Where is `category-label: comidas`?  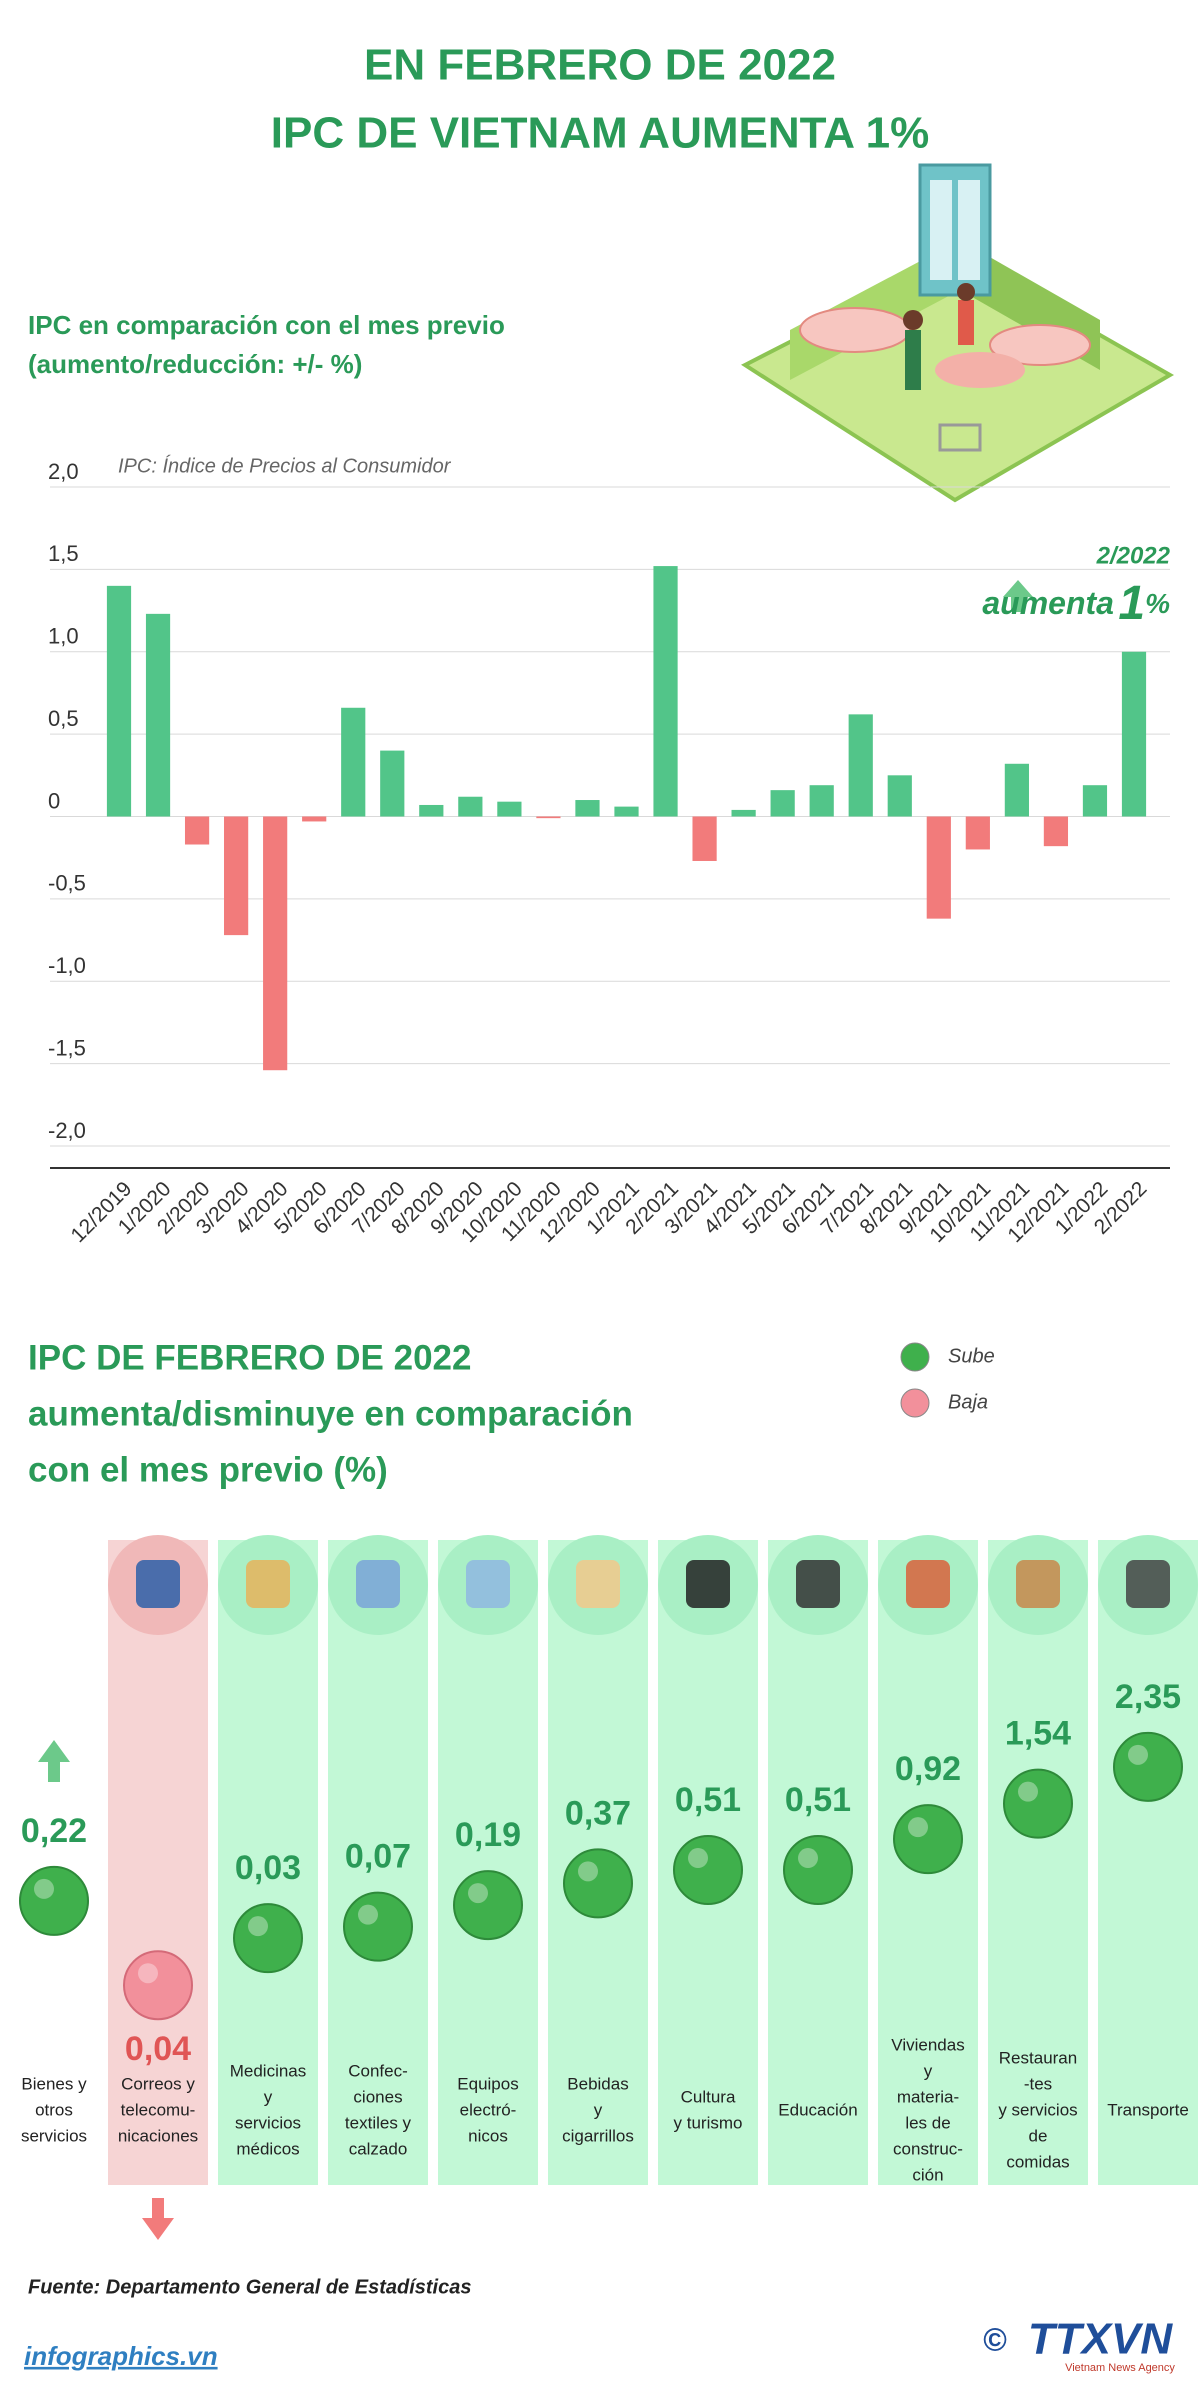 category-label: comidas is located at coordinates (1037, 2161).